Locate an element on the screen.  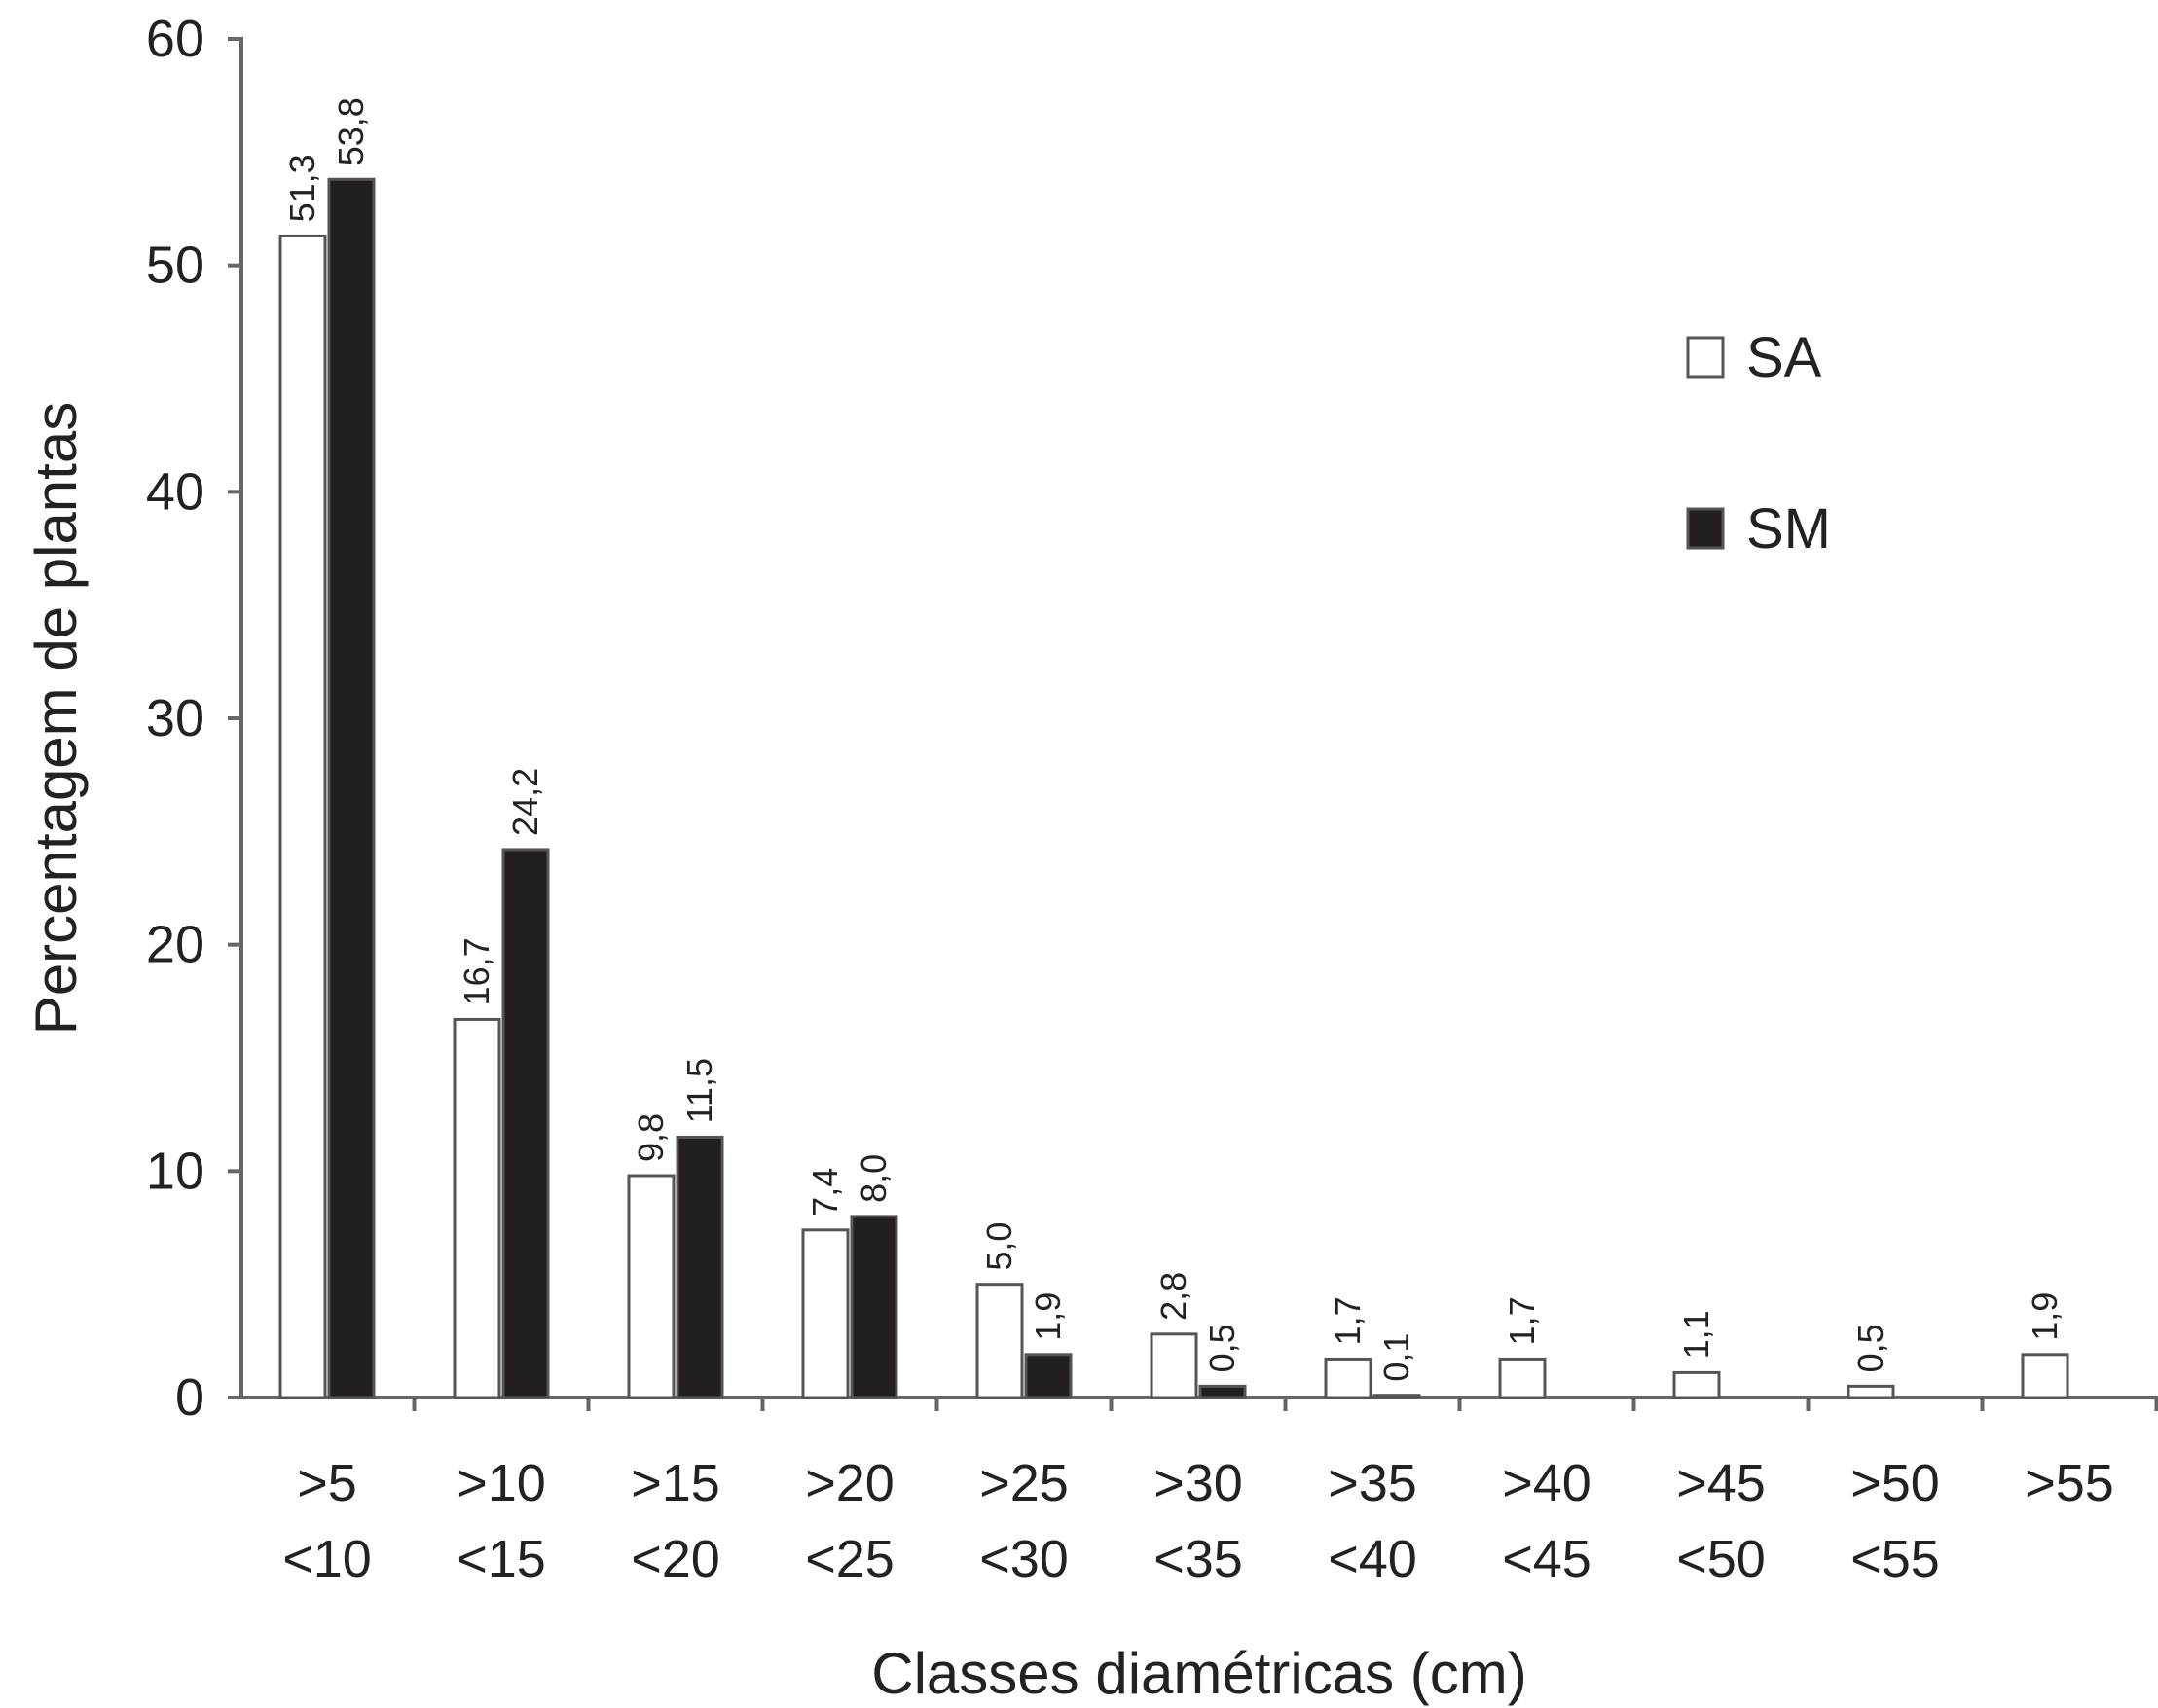
data-label-sm-4: 1,9 is located at coordinates (1048, 1316).